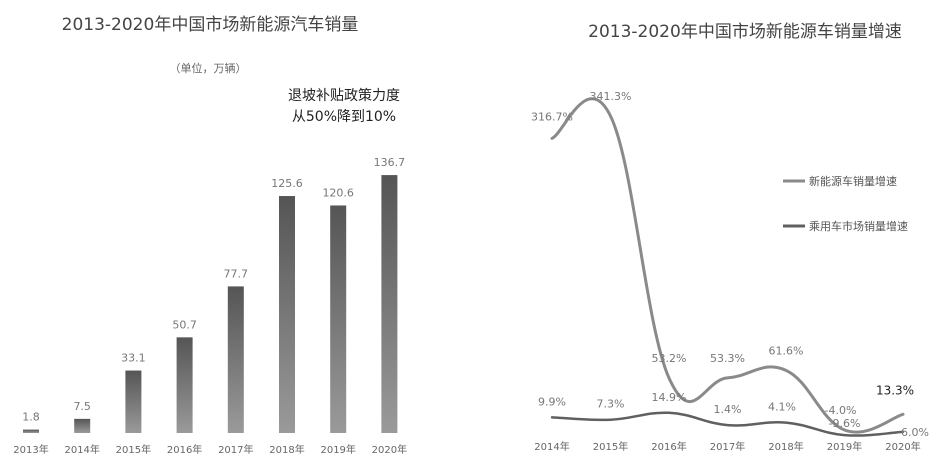 The width and height of the screenshot is (931, 457). Describe the element at coordinates (133, 449) in the screenshot. I see `bar-x-tick-label: 2015年` at that location.